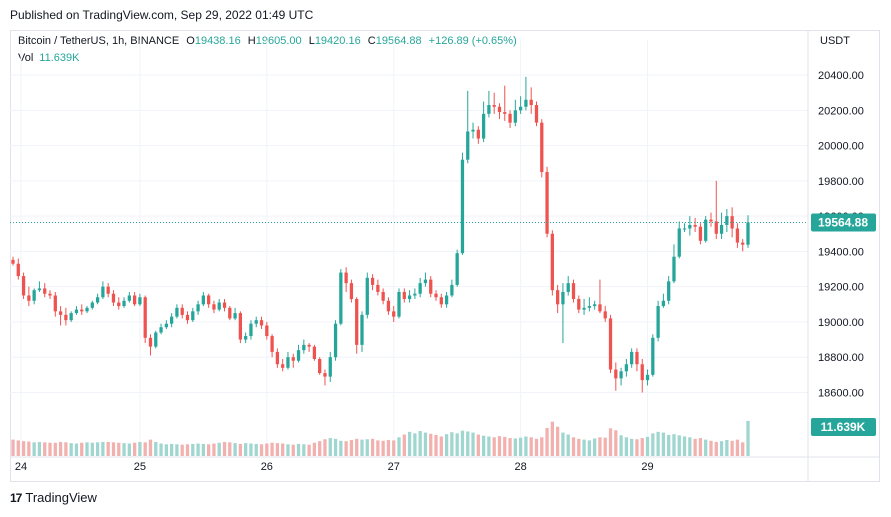 This screenshot has width=891, height=517. Describe the element at coordinates (371, 41) in the screenshot. I see `close-key: C` at that location.